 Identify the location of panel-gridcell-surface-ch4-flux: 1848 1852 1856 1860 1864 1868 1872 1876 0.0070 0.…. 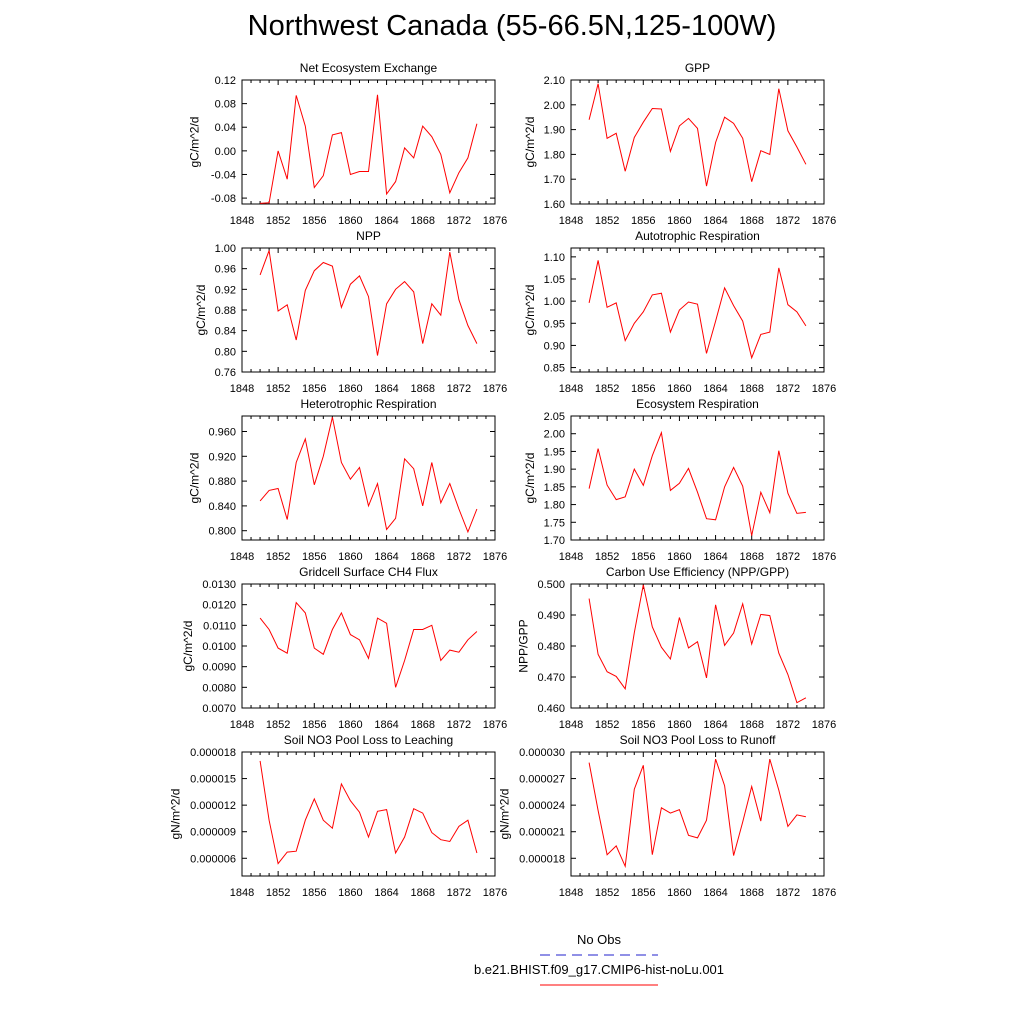
(344, 648).